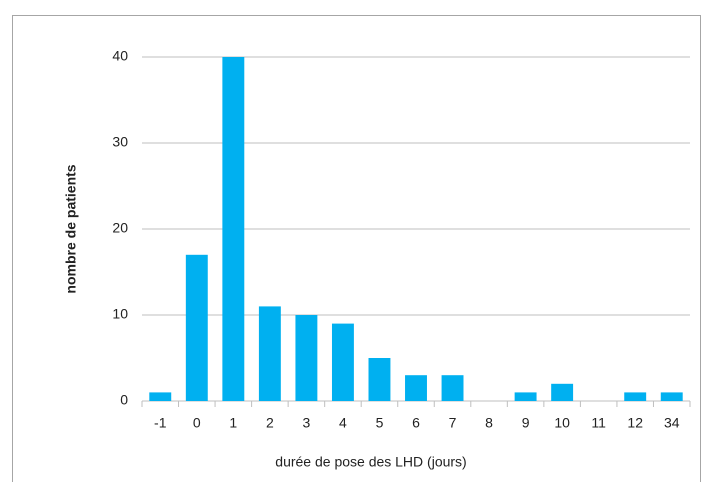 The image size is (707, 482). I want to click on x-tick-label: 2, so click(270, 423).